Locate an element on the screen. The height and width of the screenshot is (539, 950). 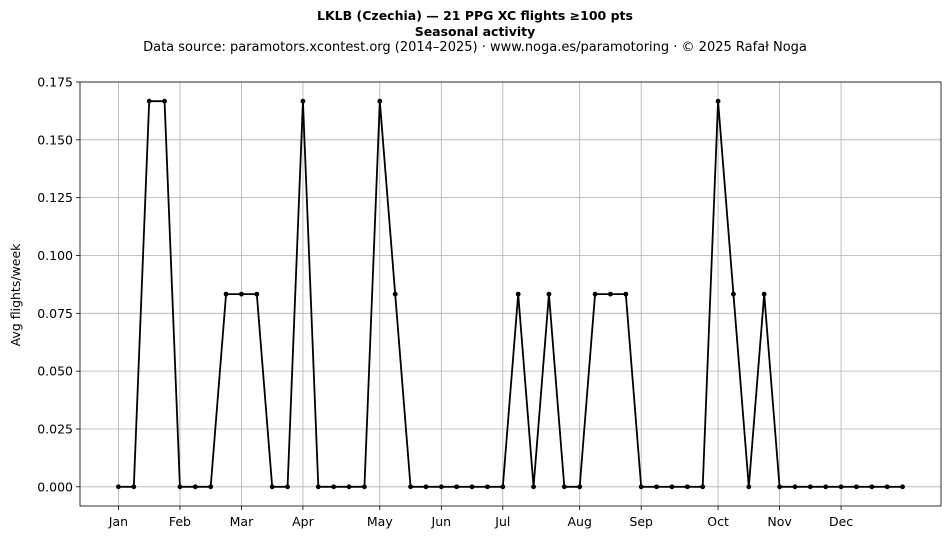
y-tick-label: 0.175 is located at coordinates (55, 82).